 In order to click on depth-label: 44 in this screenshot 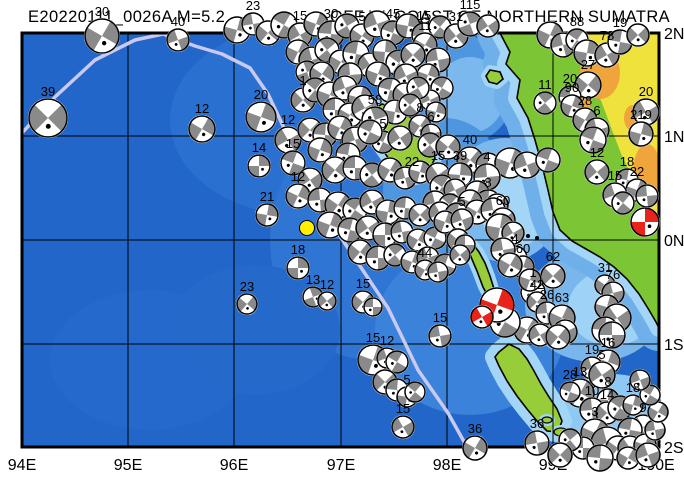, I will do `click(425, 252)`.